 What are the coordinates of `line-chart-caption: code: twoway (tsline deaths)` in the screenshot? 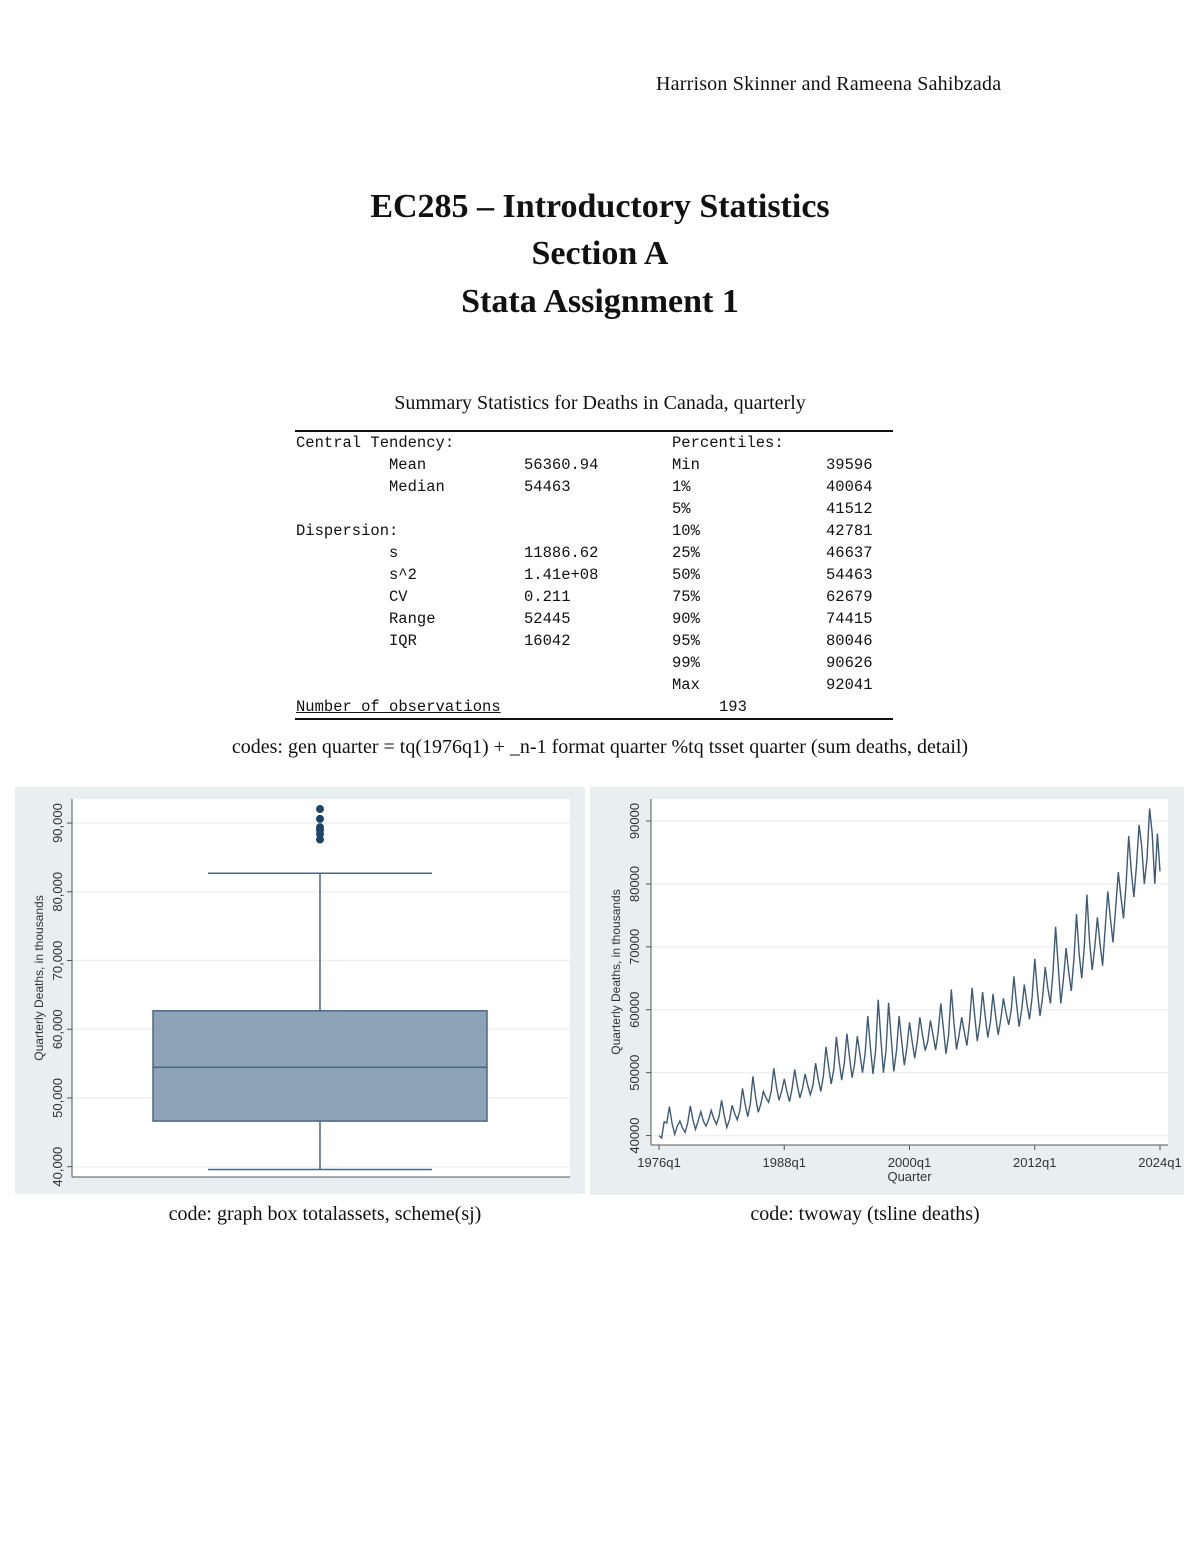 It's located at (865, 1214).